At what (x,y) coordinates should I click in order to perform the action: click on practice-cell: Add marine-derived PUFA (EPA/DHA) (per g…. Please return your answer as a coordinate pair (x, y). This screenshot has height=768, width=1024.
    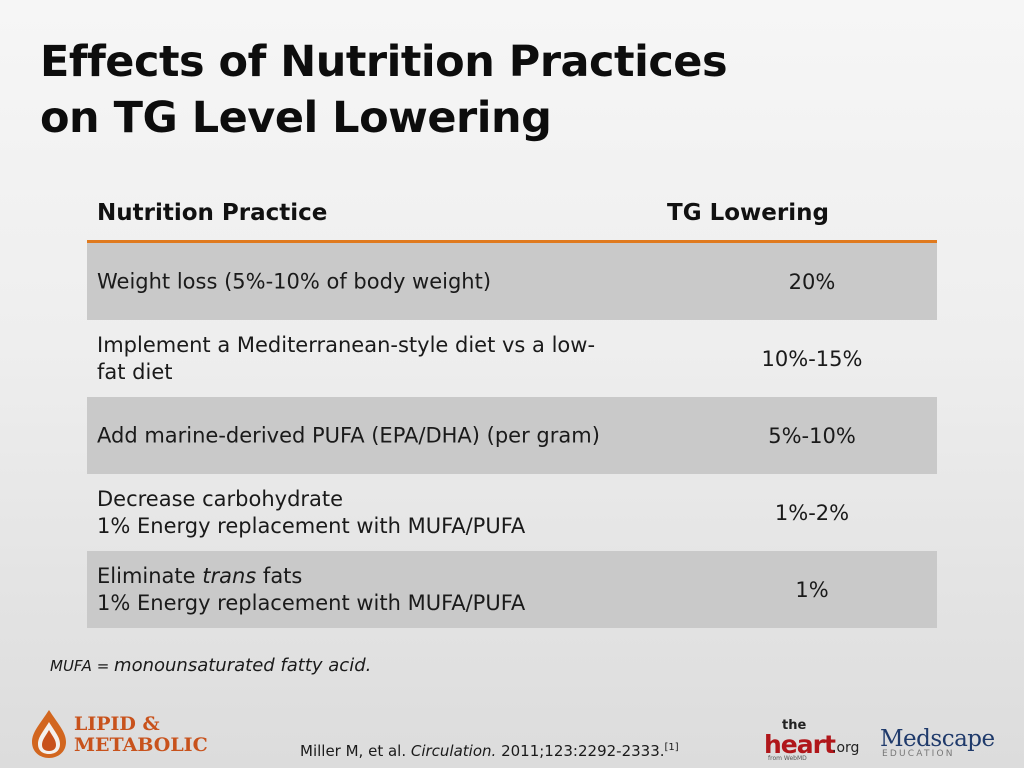
    Looking at the image, I should click on (377, 435).